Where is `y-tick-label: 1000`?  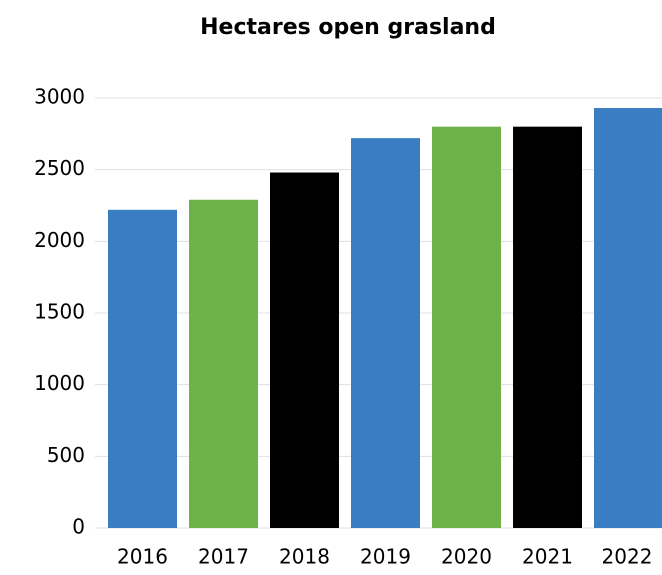
y-tick-label: 1000 is located at coordinates (59, 383).